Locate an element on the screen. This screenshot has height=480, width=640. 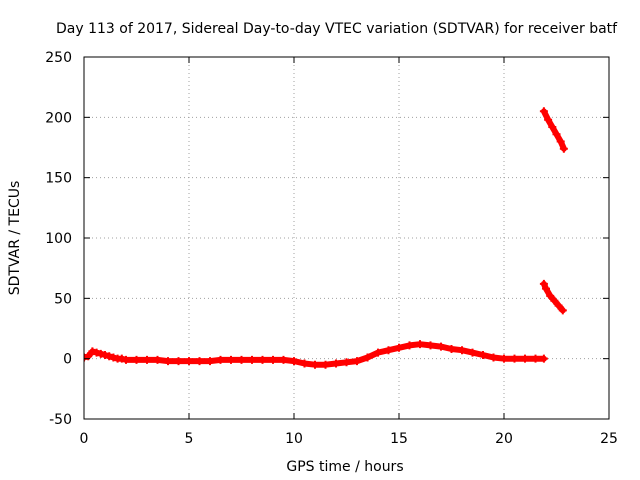
x-axis-title: GPS time / hours is located at coordinates (344, 467).